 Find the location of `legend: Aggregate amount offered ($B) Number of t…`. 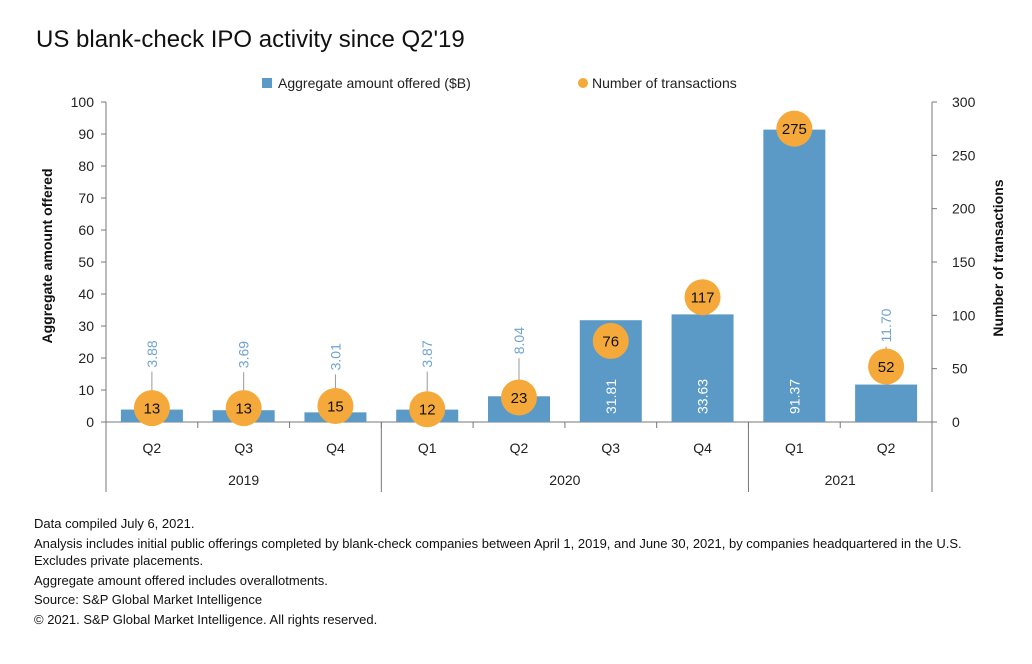

legend: Aggregate amount offered ($B) Number of t… is located at coordinates (499, 83).